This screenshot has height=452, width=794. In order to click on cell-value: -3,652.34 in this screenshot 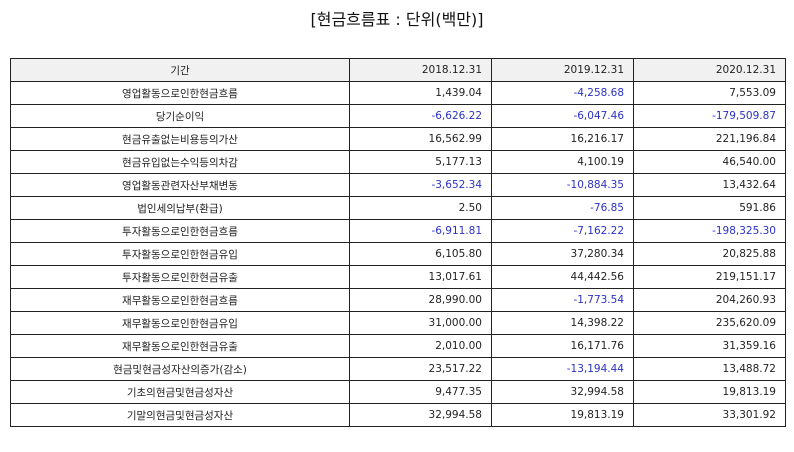, I will do `click(420, 185)`.